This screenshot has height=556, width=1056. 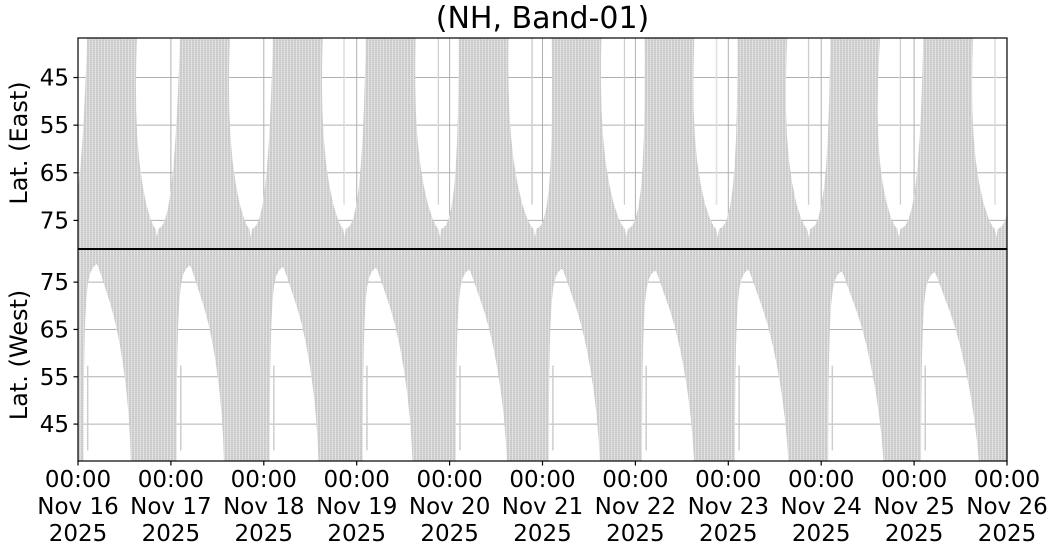 What do you see at coordinates (356, 507) in the screenshot?
I see `x-tick-label-date: Nov 19` at bounding box center [356, 507].